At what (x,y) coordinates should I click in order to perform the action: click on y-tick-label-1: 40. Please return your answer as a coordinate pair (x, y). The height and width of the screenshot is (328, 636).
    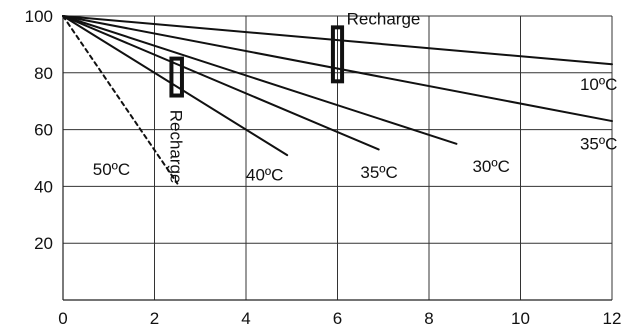
    Looking at the image, I should click on (43, 186).